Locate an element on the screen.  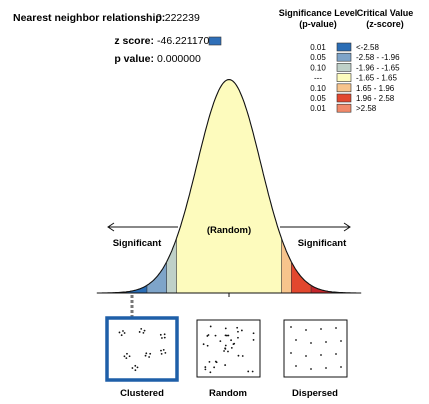
legend-row: 0.05 -2.58 - -1.96 is located at coordinates (355, 57).